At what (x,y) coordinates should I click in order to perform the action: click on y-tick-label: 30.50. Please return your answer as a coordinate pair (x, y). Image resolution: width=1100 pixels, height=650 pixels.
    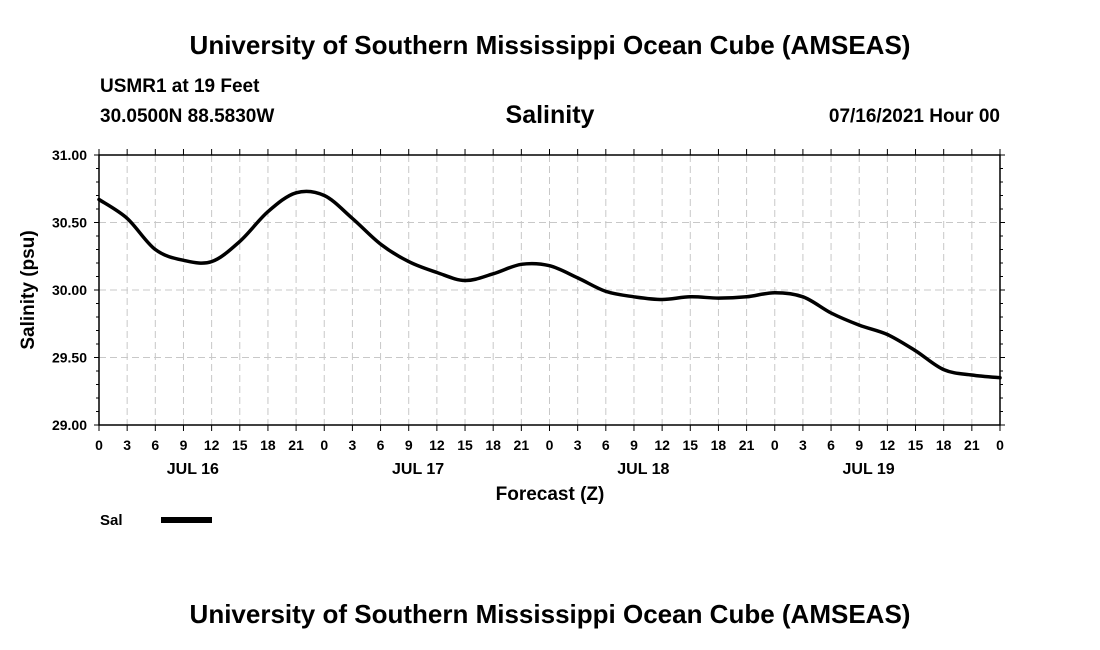
    Looking at the image, I should click on (69, 223).